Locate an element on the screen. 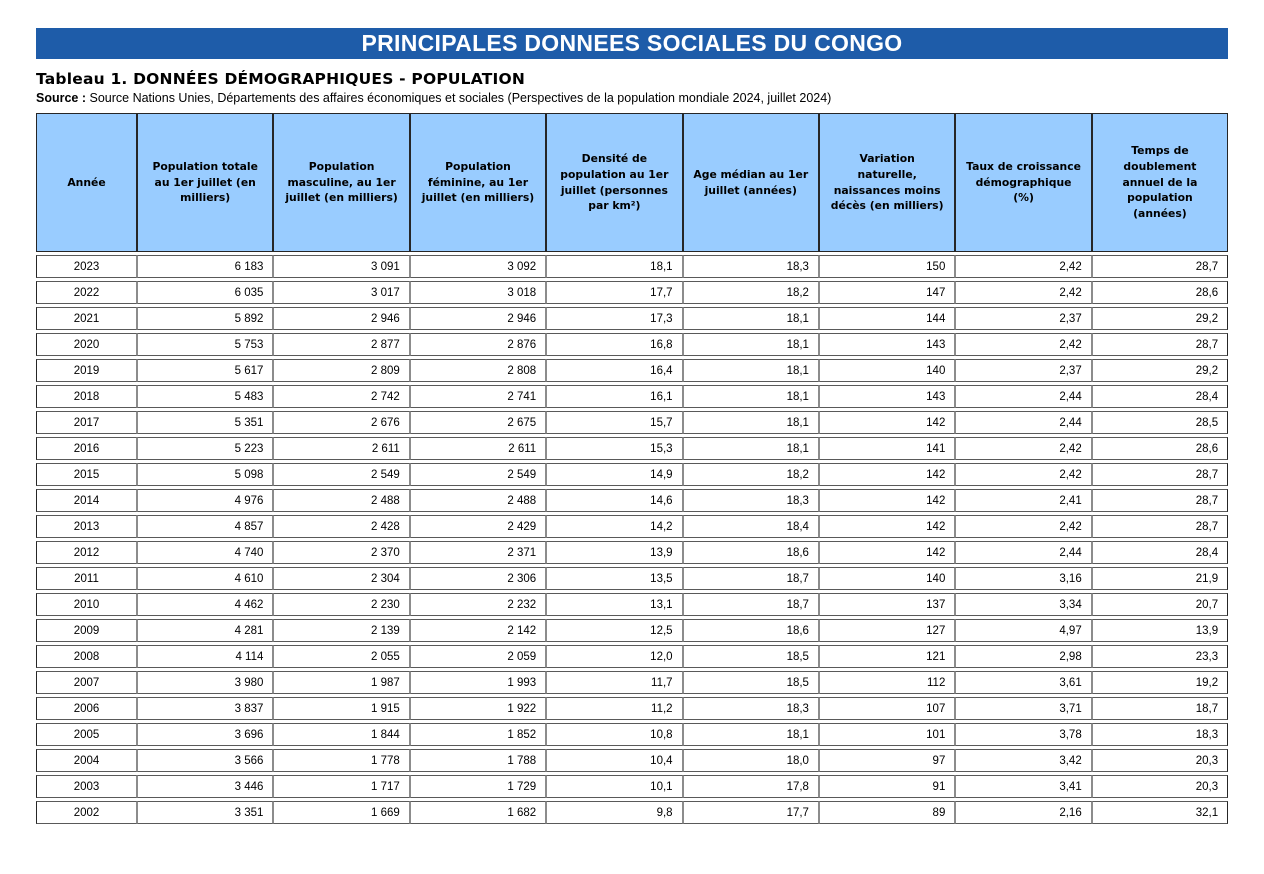  banner-title: PRINCIPALES DONNEES SOCIALES DU CONGO is located at coordinates (632, 43).